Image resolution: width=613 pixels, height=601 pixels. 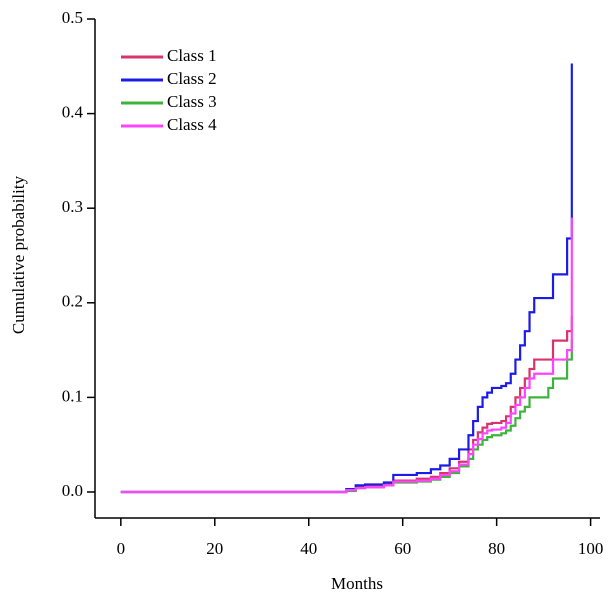 What do you see at coordinates (591, 548) in the screenshot?
I see `x-tick-label: 100` at bounding box center [591, 548].